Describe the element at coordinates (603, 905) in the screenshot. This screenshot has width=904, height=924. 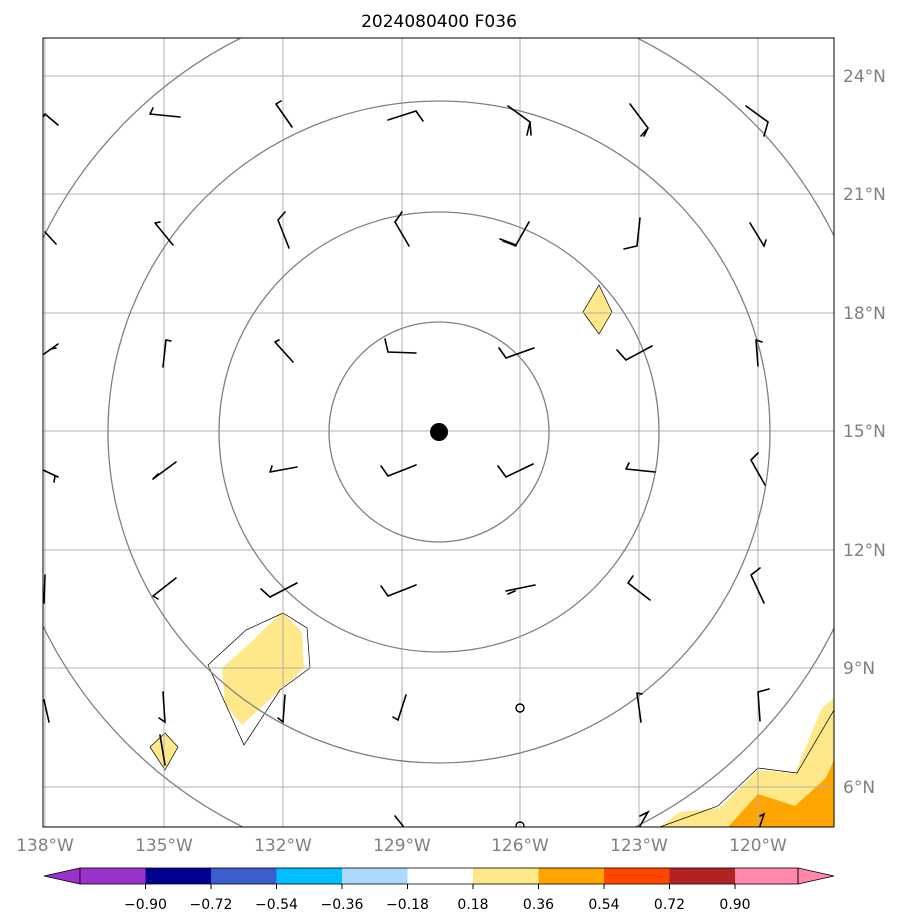
I see `colorbar-tick-label: 0.54` at that location.